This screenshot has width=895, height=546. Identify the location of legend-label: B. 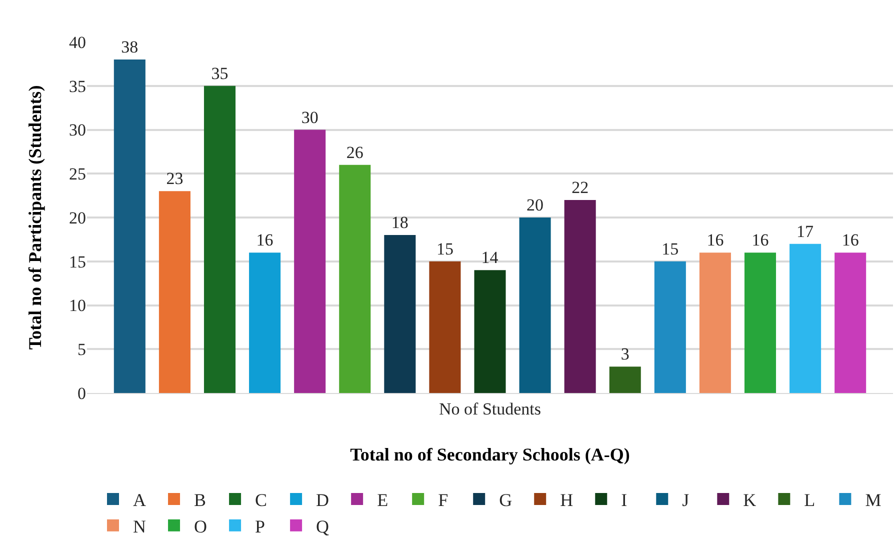
(200, 500).